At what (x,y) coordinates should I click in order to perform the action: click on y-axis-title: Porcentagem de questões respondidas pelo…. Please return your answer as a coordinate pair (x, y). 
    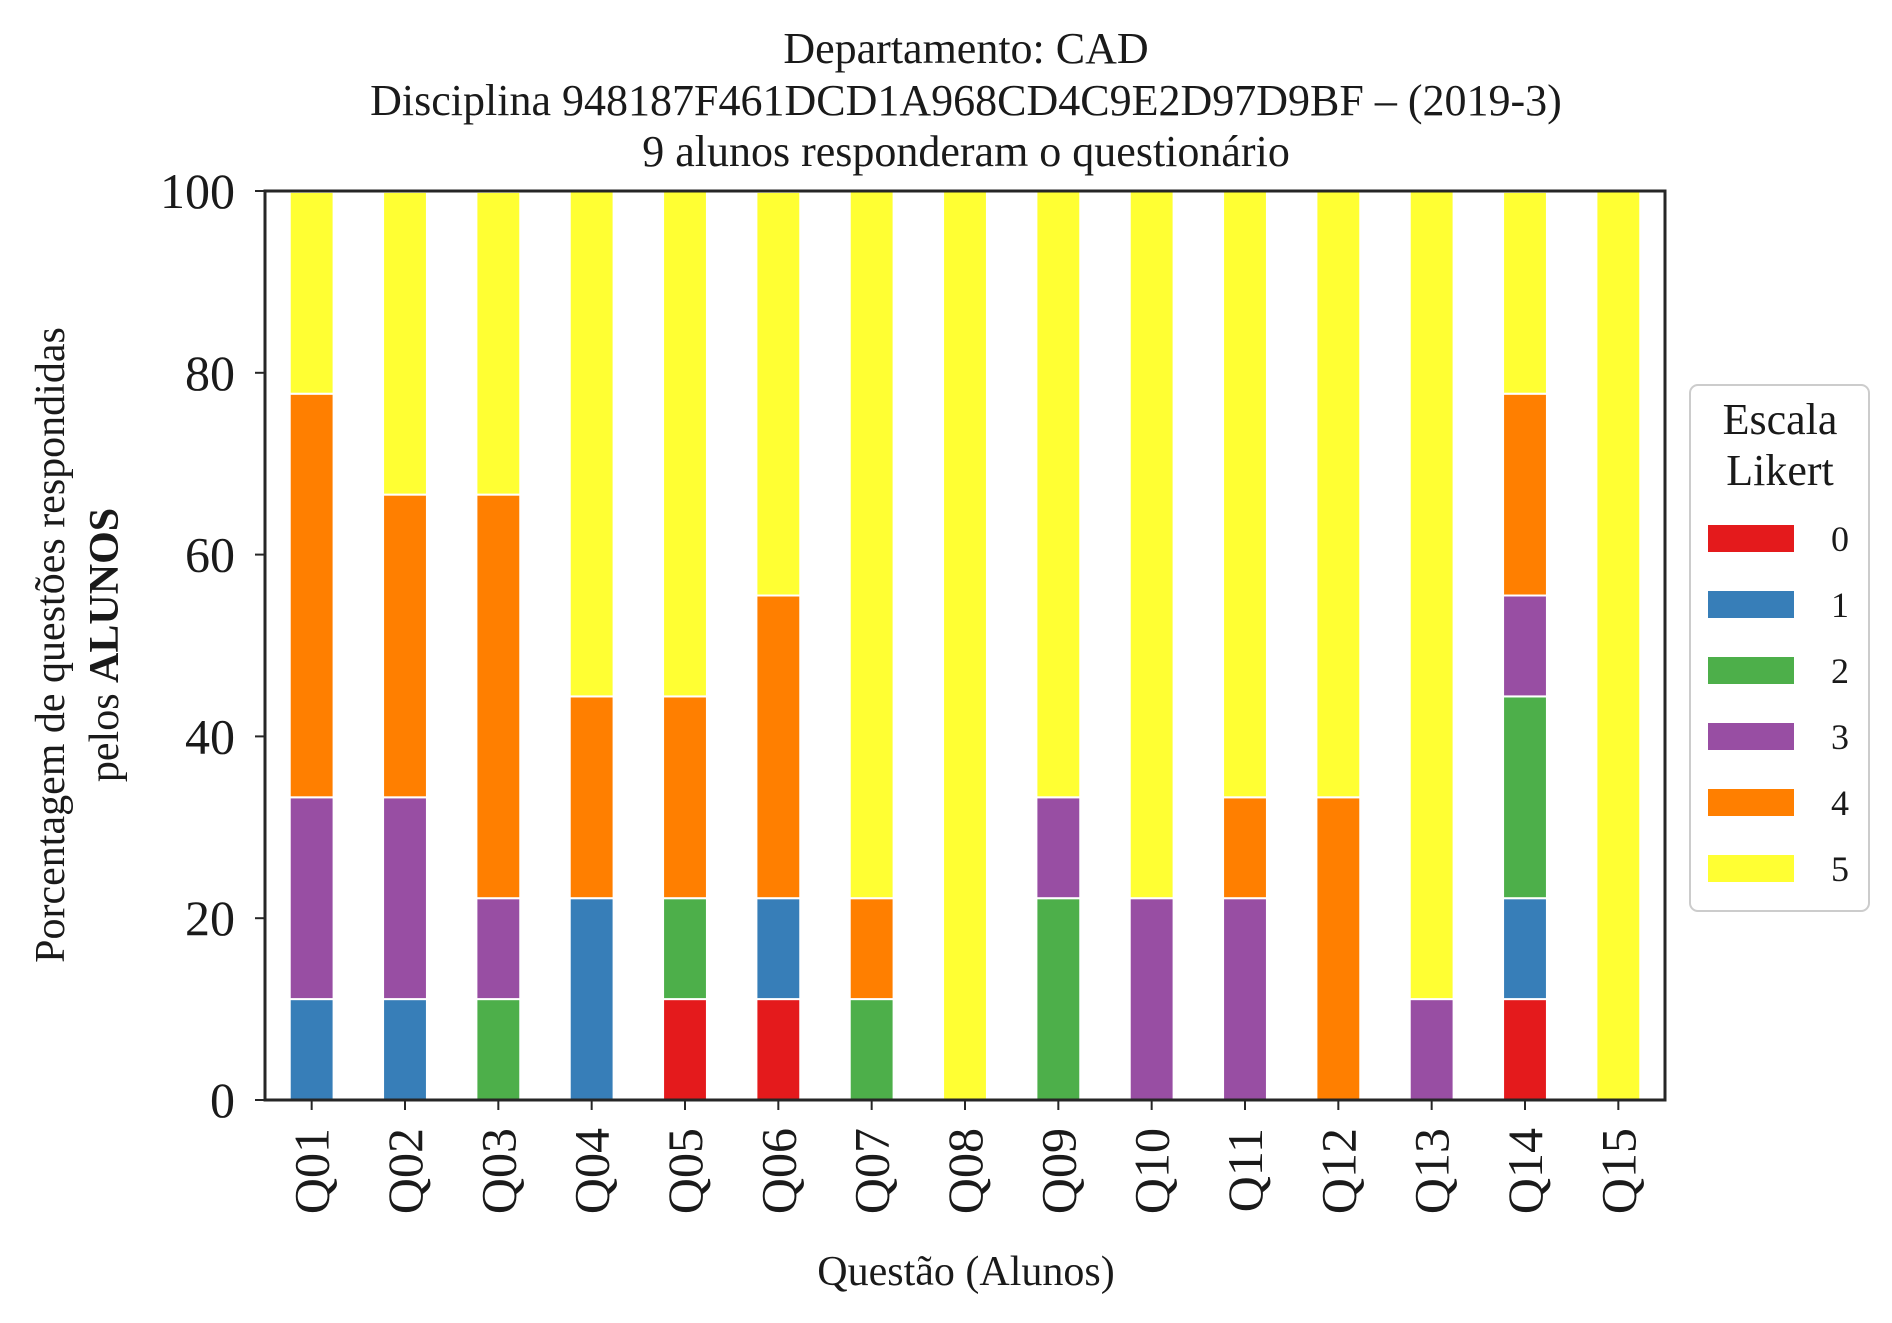
    Looking at the image, I should click on (78, 645).